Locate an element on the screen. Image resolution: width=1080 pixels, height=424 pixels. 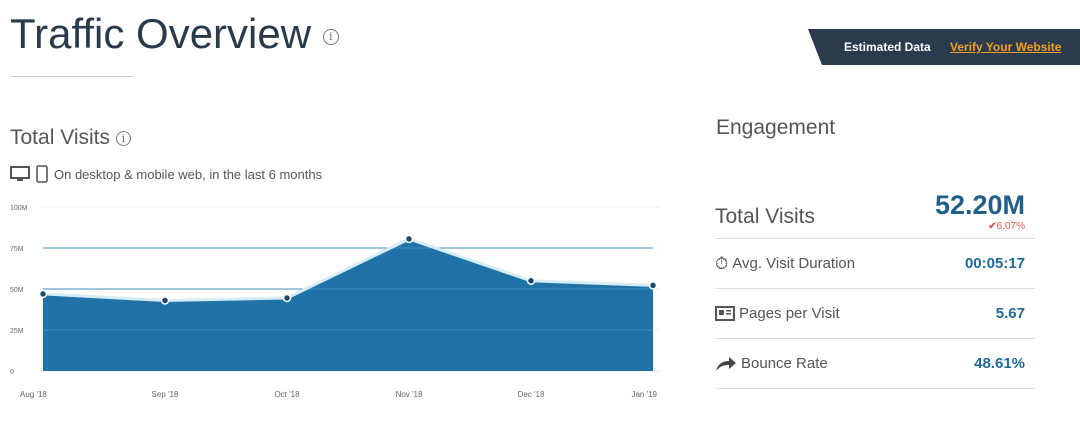
x-tick-label: Nov '18 is located at coordinates (409, 394).